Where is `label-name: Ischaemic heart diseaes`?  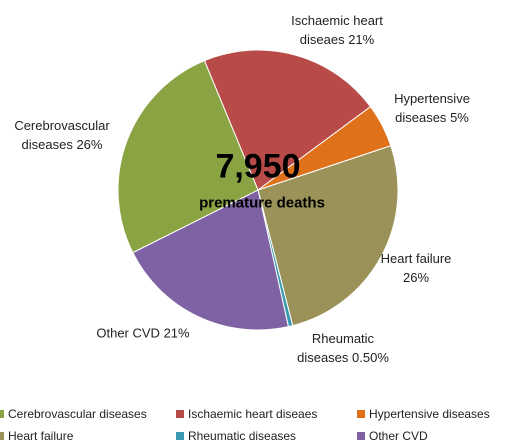 label-name: Ischaemic heart diseaes is located at coordinates (337, 30).